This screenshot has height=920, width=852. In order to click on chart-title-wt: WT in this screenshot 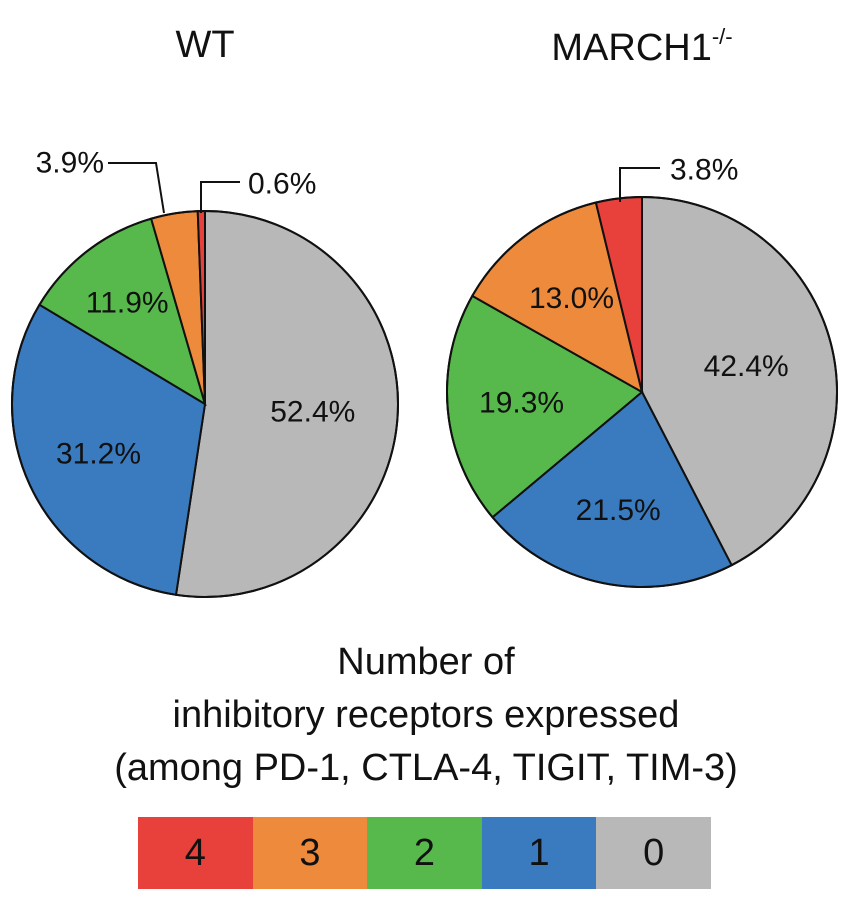, I will do `click(204, 45)`.